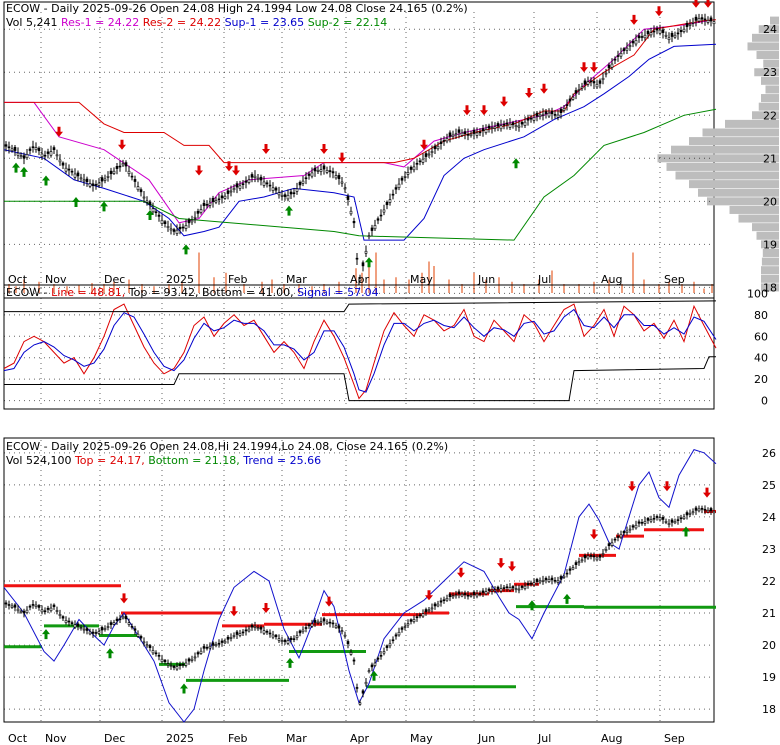 The height and width of the screenshot is (745, 780). I want to click on header-segment: Bottom = 21.18,, so click(195, 460).